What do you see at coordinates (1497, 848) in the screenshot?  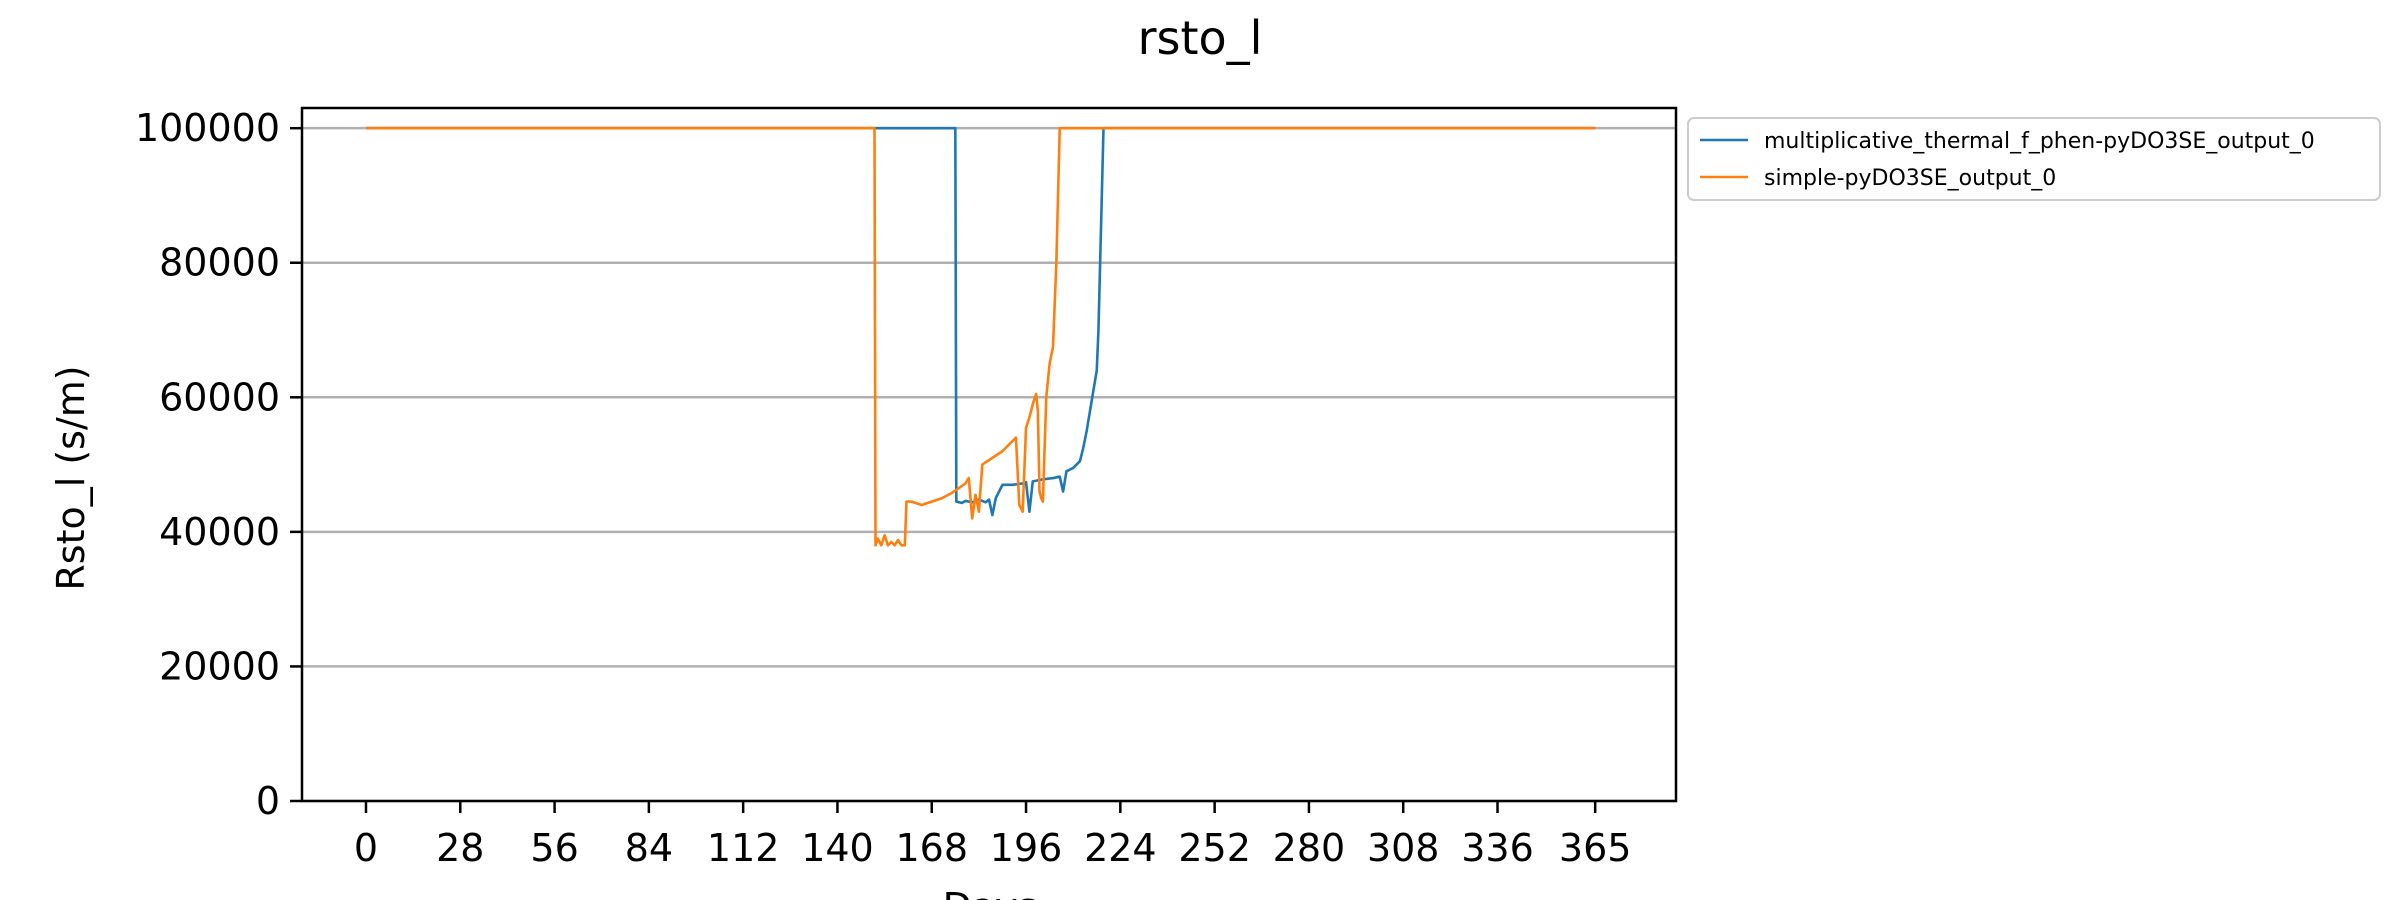 I see `x-tick-label: 336` at bounding box center [1497, 848].